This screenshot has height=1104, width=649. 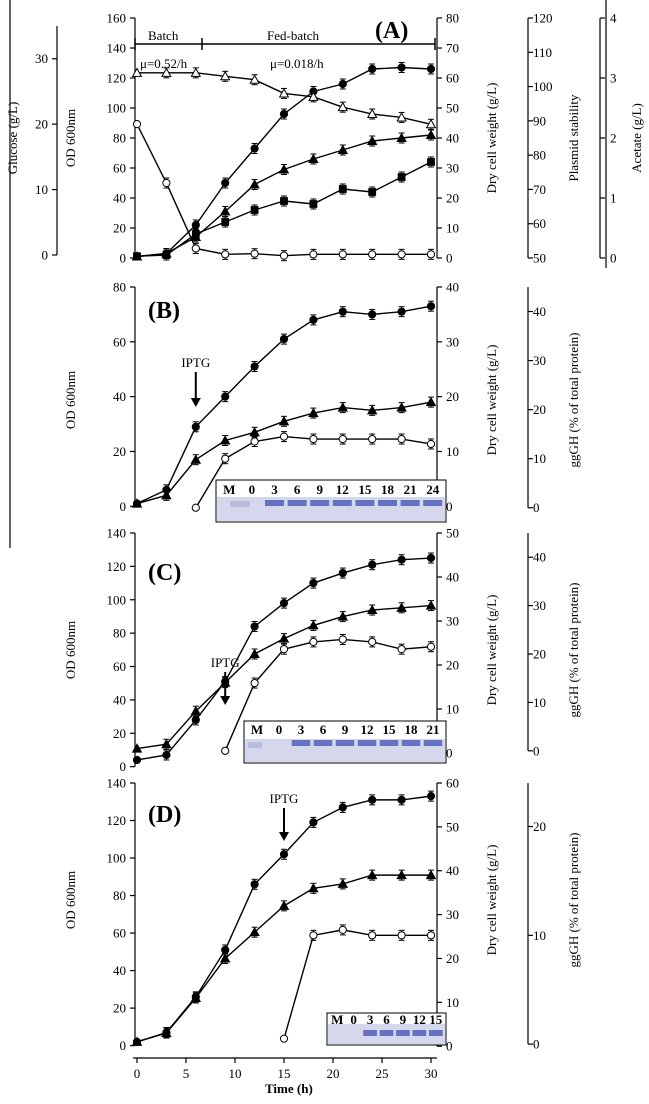 What do you see at coordinates (452, 451) in the screenshot?
I see `panel-b-axis-1-tick-label: 10` at bounding box center [452, 451].